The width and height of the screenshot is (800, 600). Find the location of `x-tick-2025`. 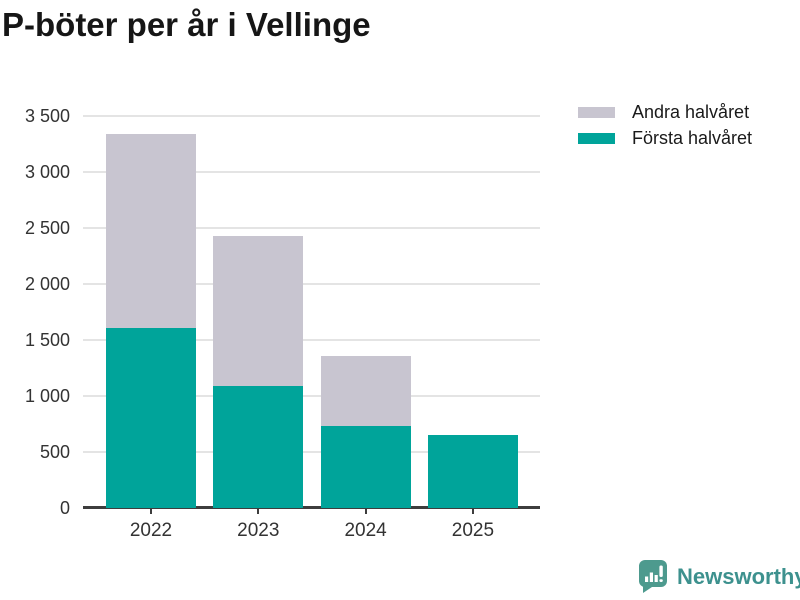

x-tick-2025 is located at coordinates (472, 511).